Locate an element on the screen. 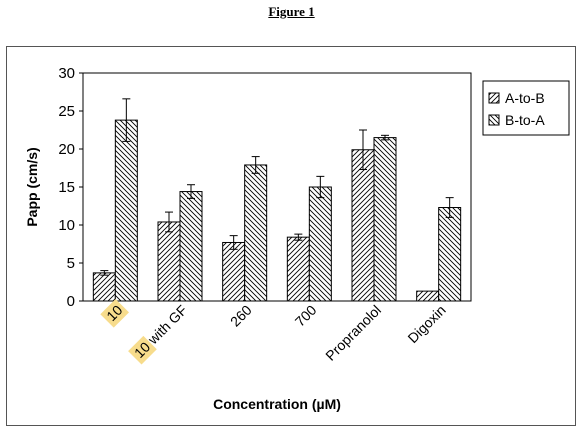 This screenshot has width=583, height=434. x-tick-label: Propranolol is located at coordinates (353, 333).